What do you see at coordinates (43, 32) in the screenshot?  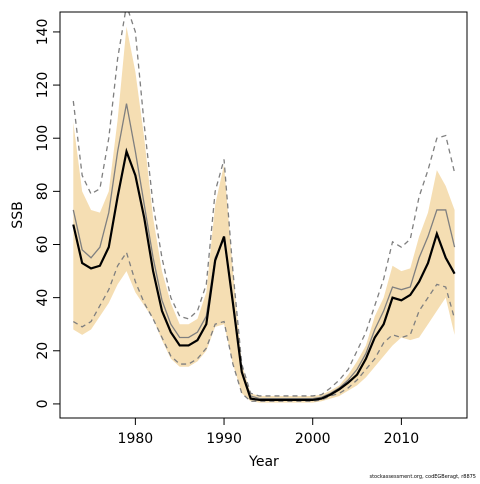 I see `y-tick-label: 140` at bounding box center [43, 32].